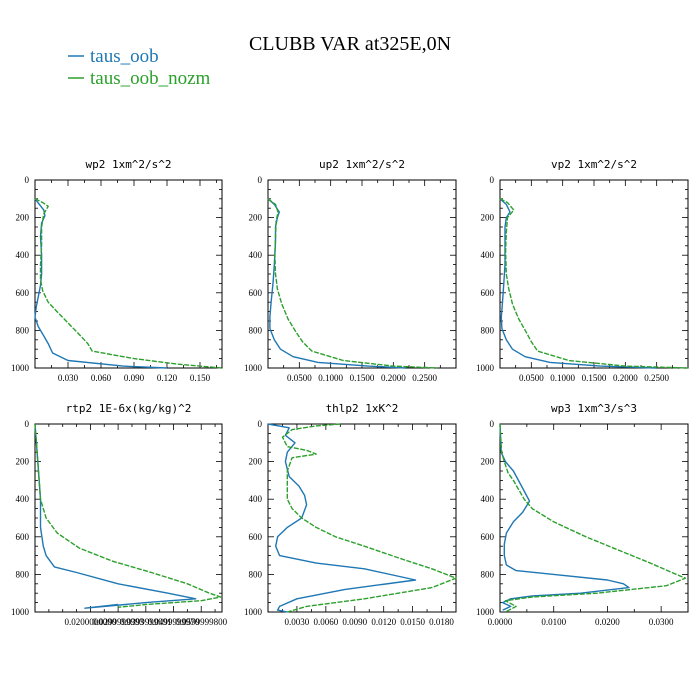 The width and height of the screenshot is (700, 700). I want to click on legend-label-1: taus_oob_nozm, so click(150, 78).